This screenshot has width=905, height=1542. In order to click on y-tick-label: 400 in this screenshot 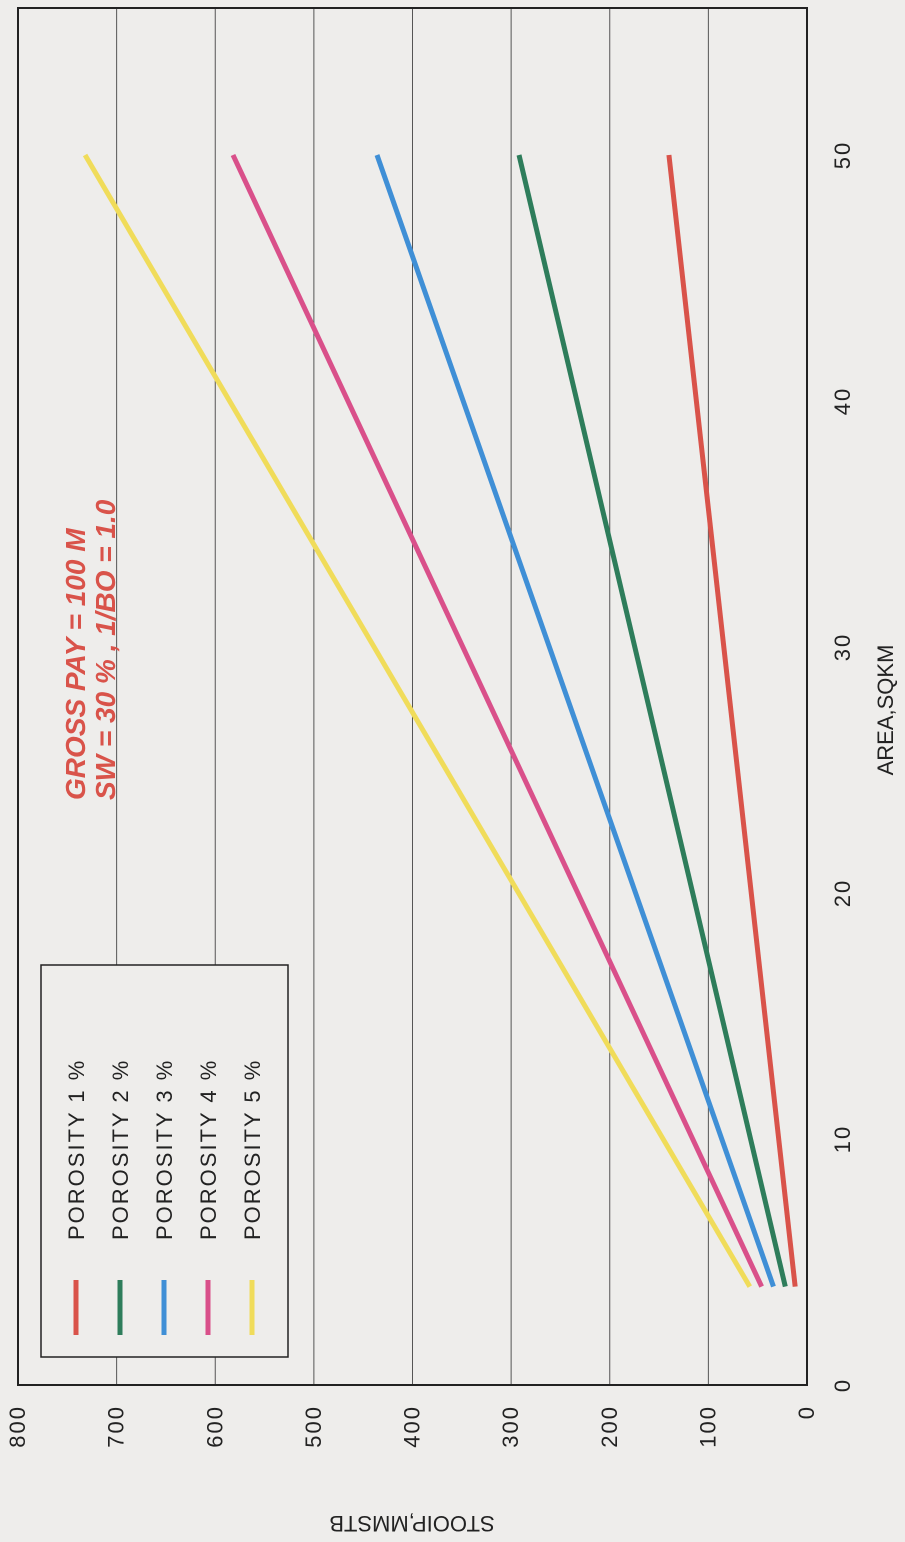, I will do `click(412, 1426)`.